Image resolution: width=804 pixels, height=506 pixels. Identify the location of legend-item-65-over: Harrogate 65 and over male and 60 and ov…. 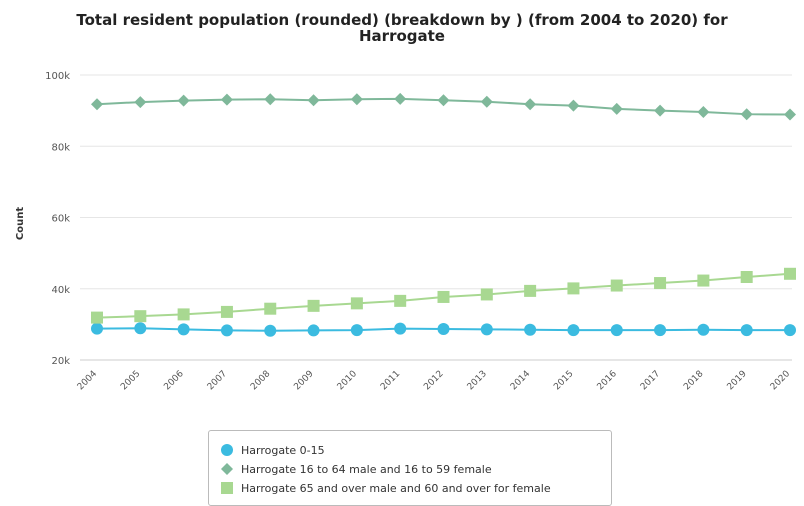
(385, 488).